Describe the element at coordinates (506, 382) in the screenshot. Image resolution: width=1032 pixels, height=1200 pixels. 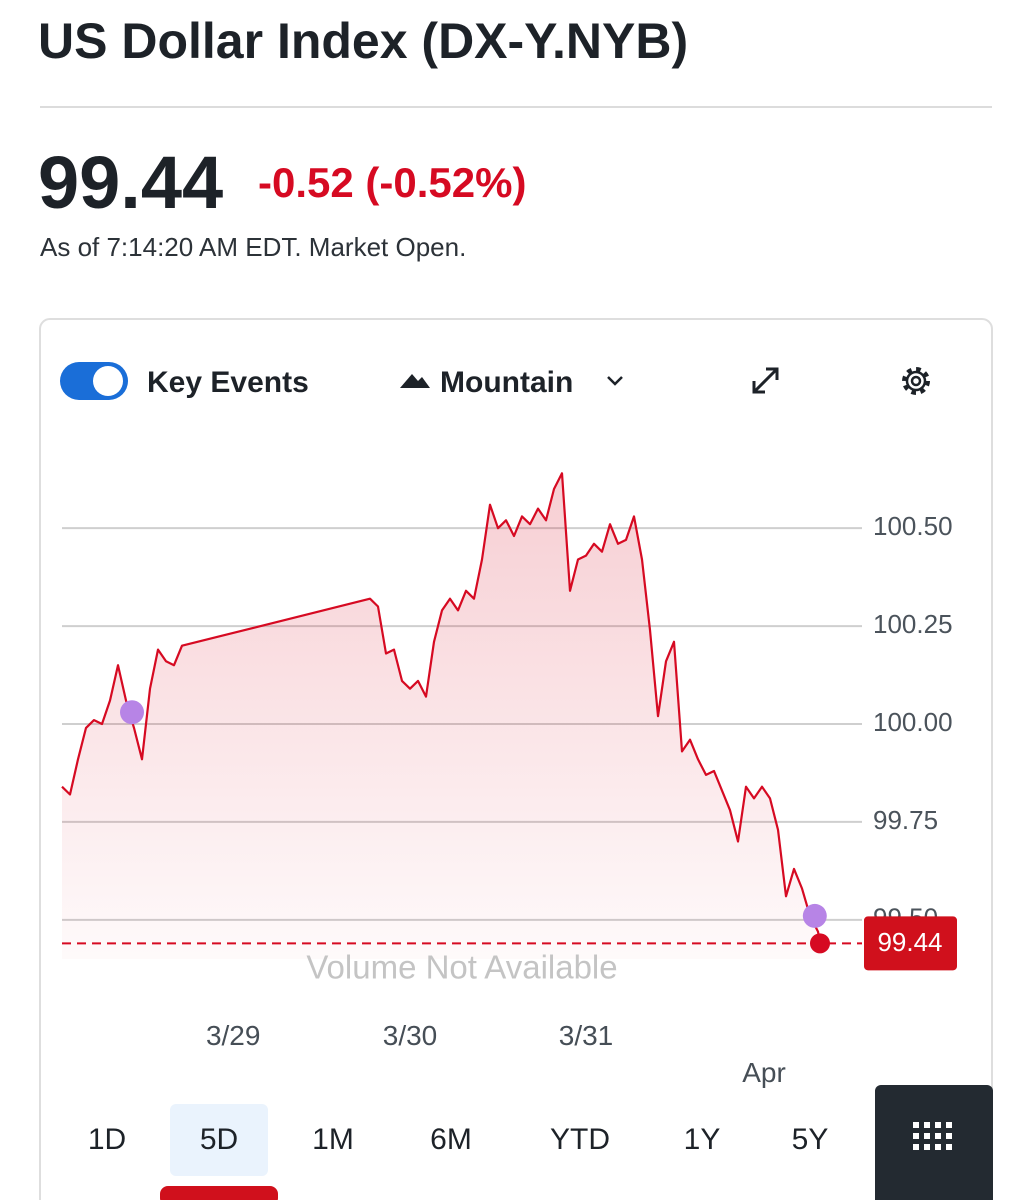
I see `chart-style-label: Mountain` at that location.